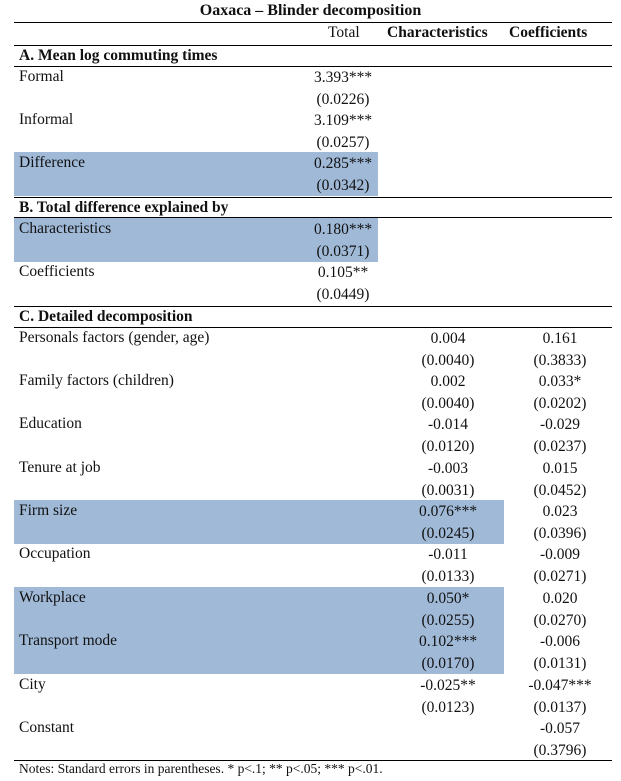 The height and width of the screenshot is (781, 621). What do you see at coordinates (313, 22) in the screenshot?
I see `top-rule` at bounding box center [313, 22].